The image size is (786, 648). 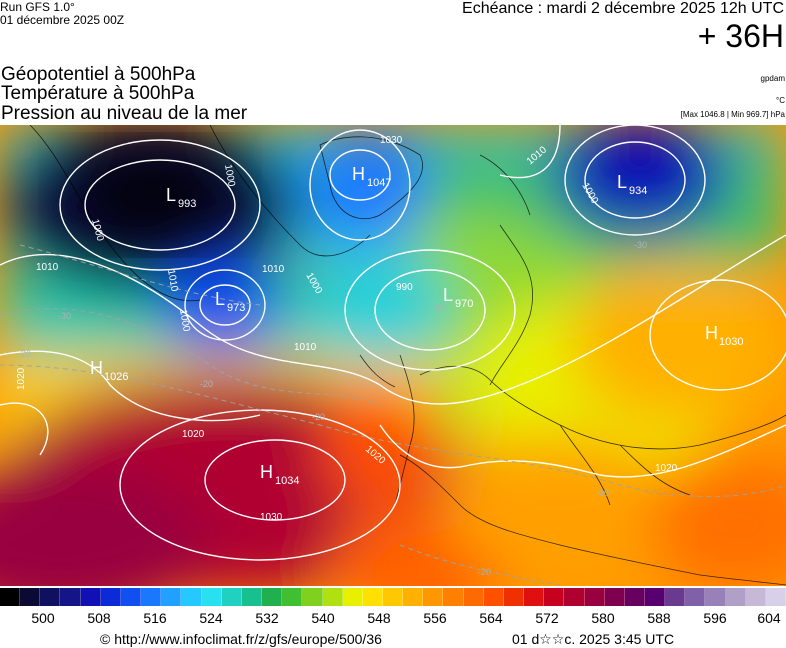 I want to click on colorbar-tick: 516, so click(x=155, y=618).